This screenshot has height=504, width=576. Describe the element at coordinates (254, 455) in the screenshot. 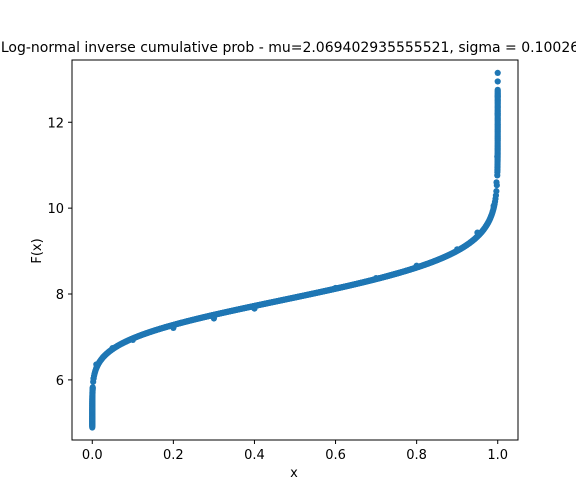

I see `x-tick-label: 0.4` at that location.